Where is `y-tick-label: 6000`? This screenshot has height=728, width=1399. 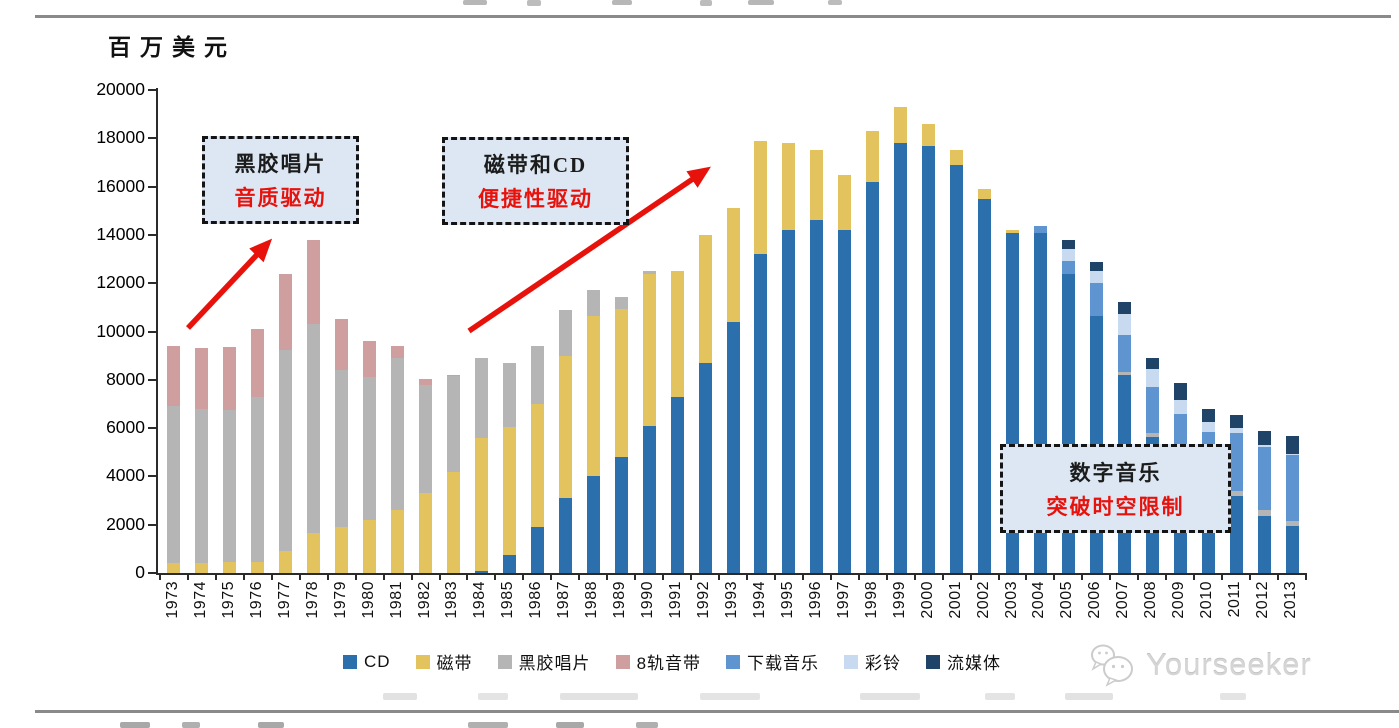
y-tick-label: 6000 is located at coordinates (125, 427).